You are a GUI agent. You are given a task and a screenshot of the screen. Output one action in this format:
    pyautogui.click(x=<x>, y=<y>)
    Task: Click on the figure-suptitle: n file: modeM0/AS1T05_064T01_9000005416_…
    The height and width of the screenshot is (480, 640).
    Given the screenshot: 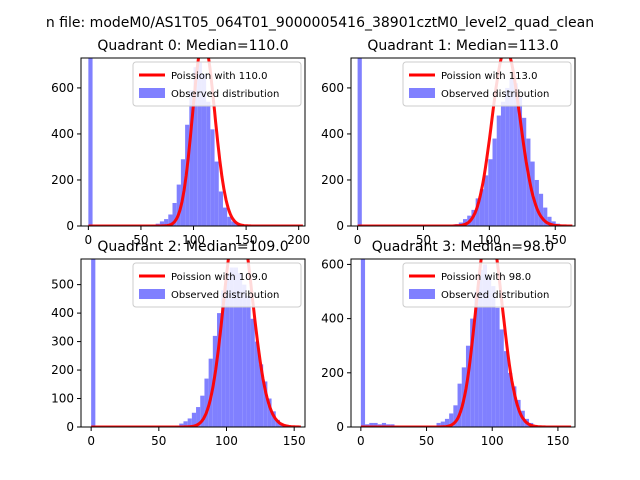 What is the action you would take?
    pyautogui.click(x=320, y=23)
    